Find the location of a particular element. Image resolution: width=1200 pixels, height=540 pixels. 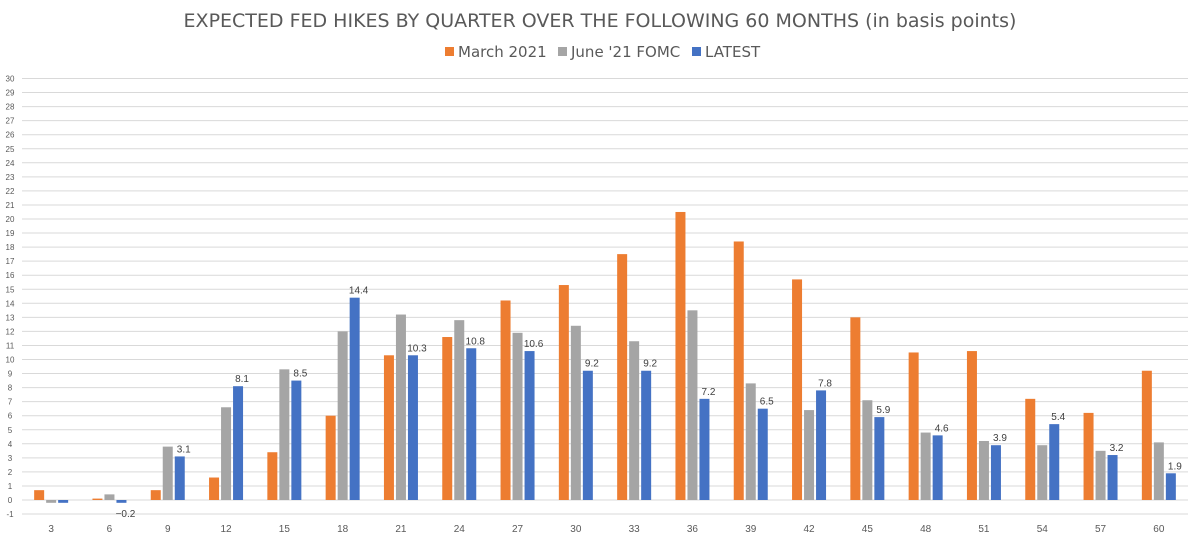

x-tick-label: 33 is located at coordinates (635, 529).